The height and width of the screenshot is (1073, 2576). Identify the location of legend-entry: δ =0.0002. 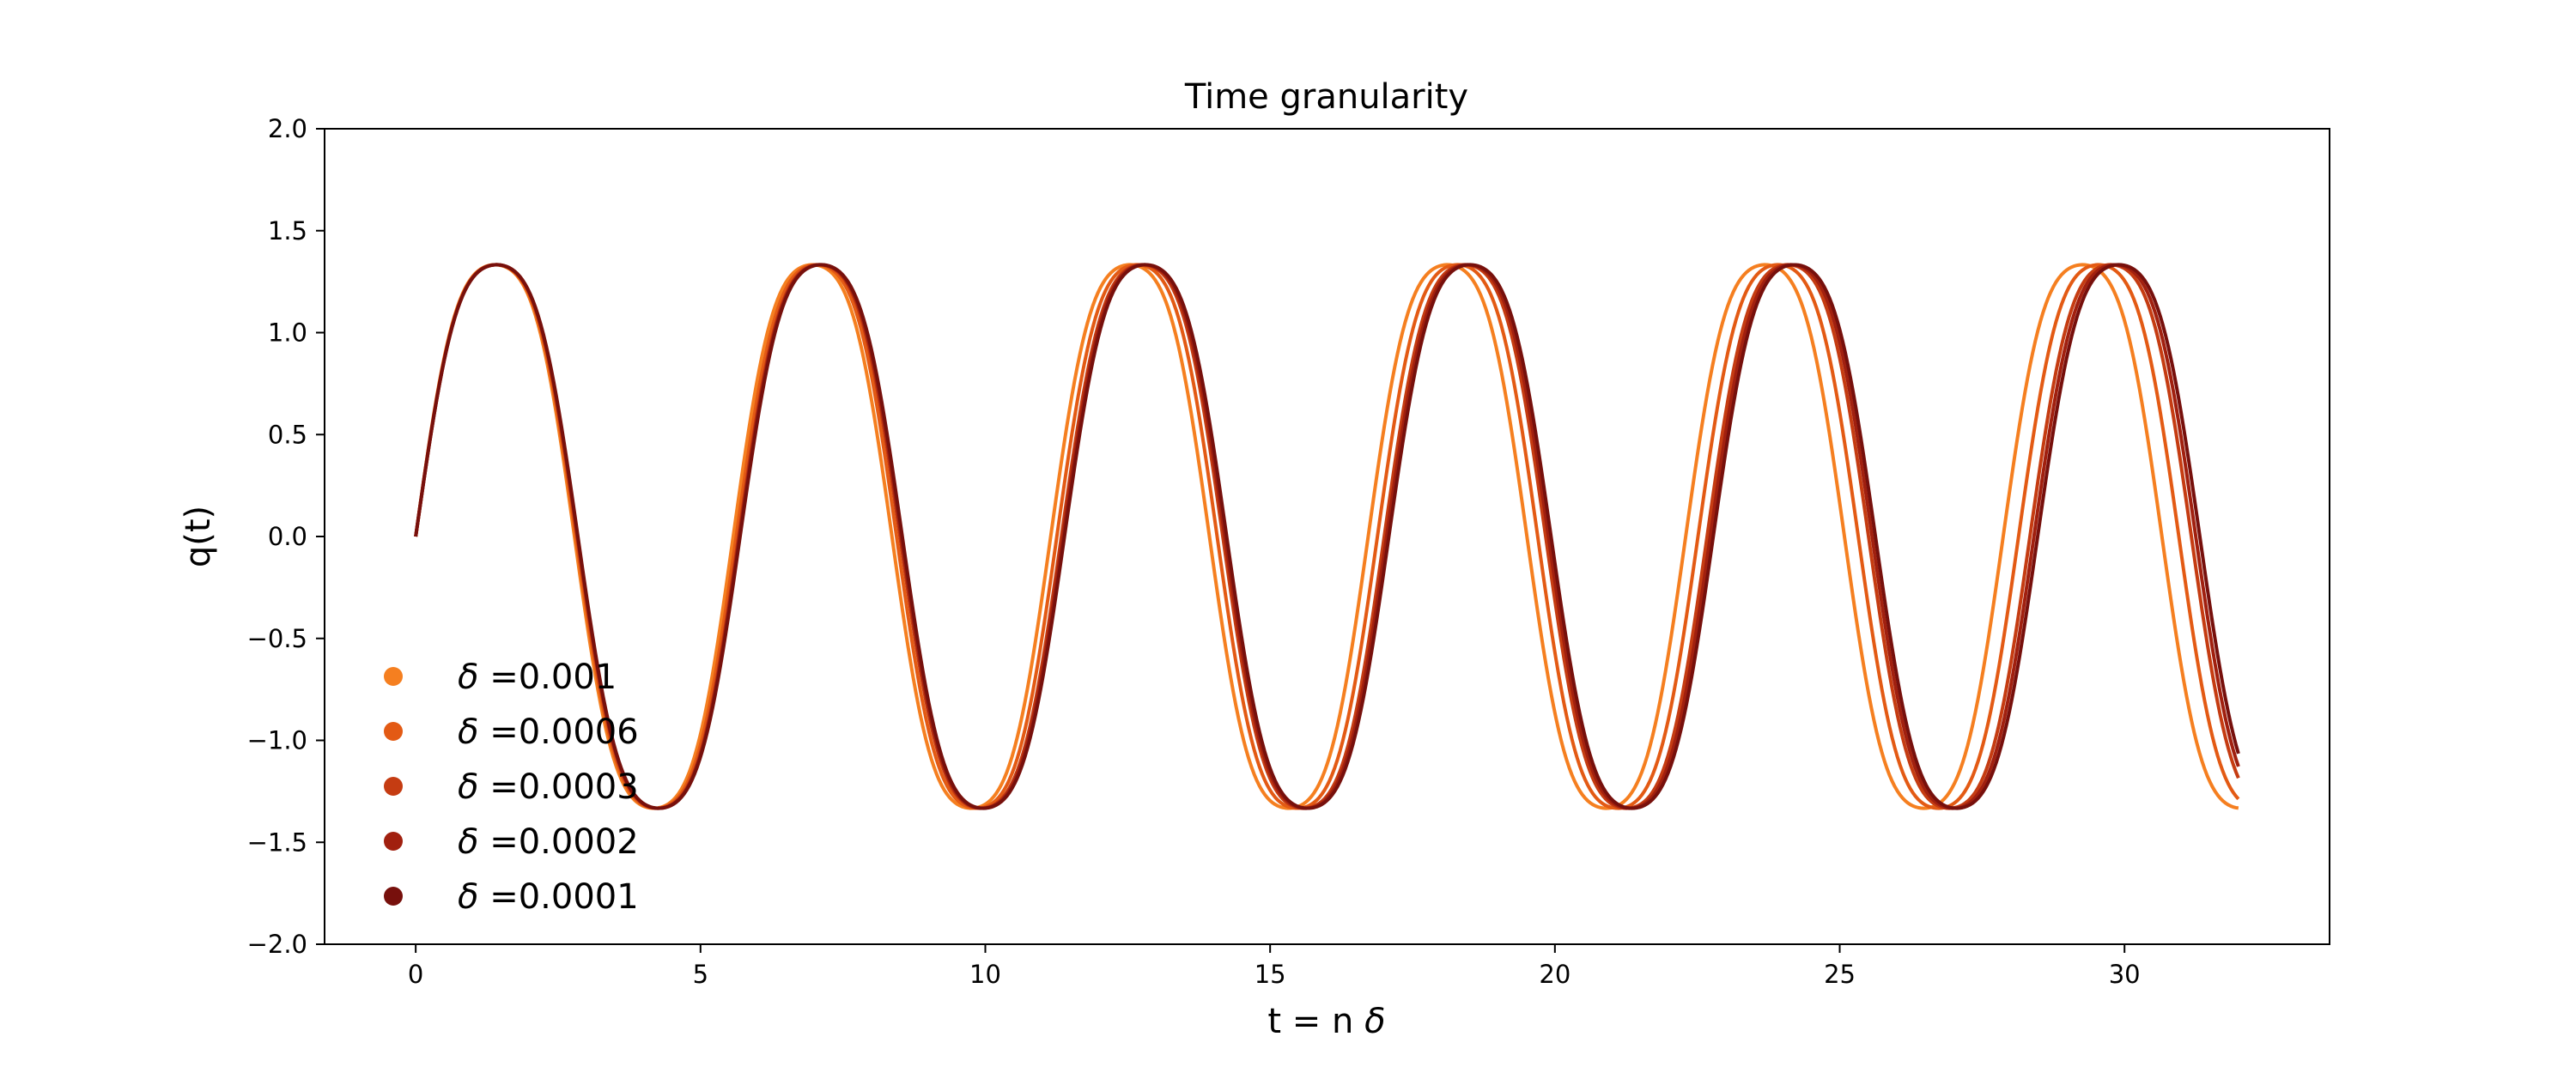
(548, 842).